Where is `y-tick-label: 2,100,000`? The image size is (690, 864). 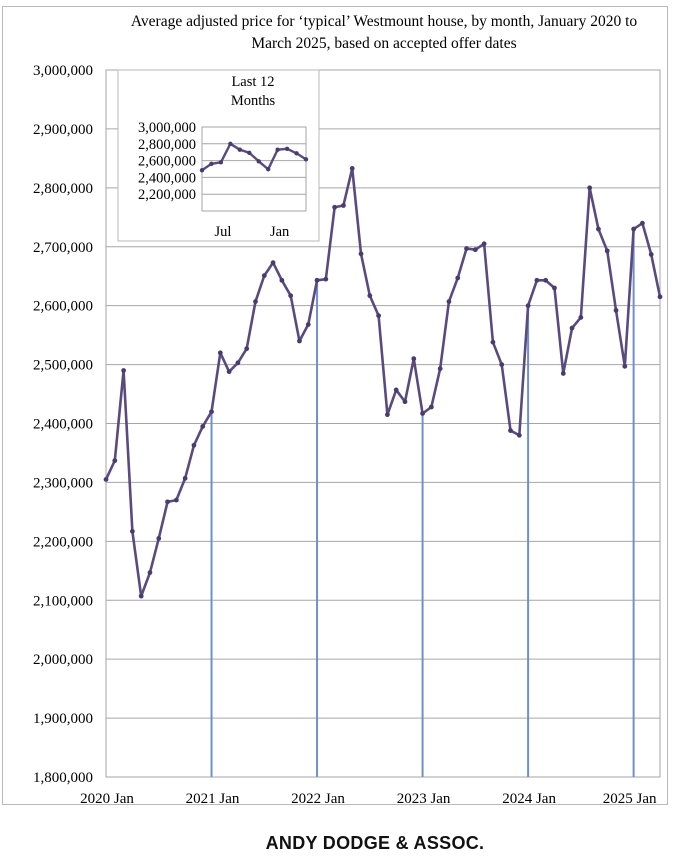 y-tick-label: 2,100,000 is located at coordinates (63, 601).